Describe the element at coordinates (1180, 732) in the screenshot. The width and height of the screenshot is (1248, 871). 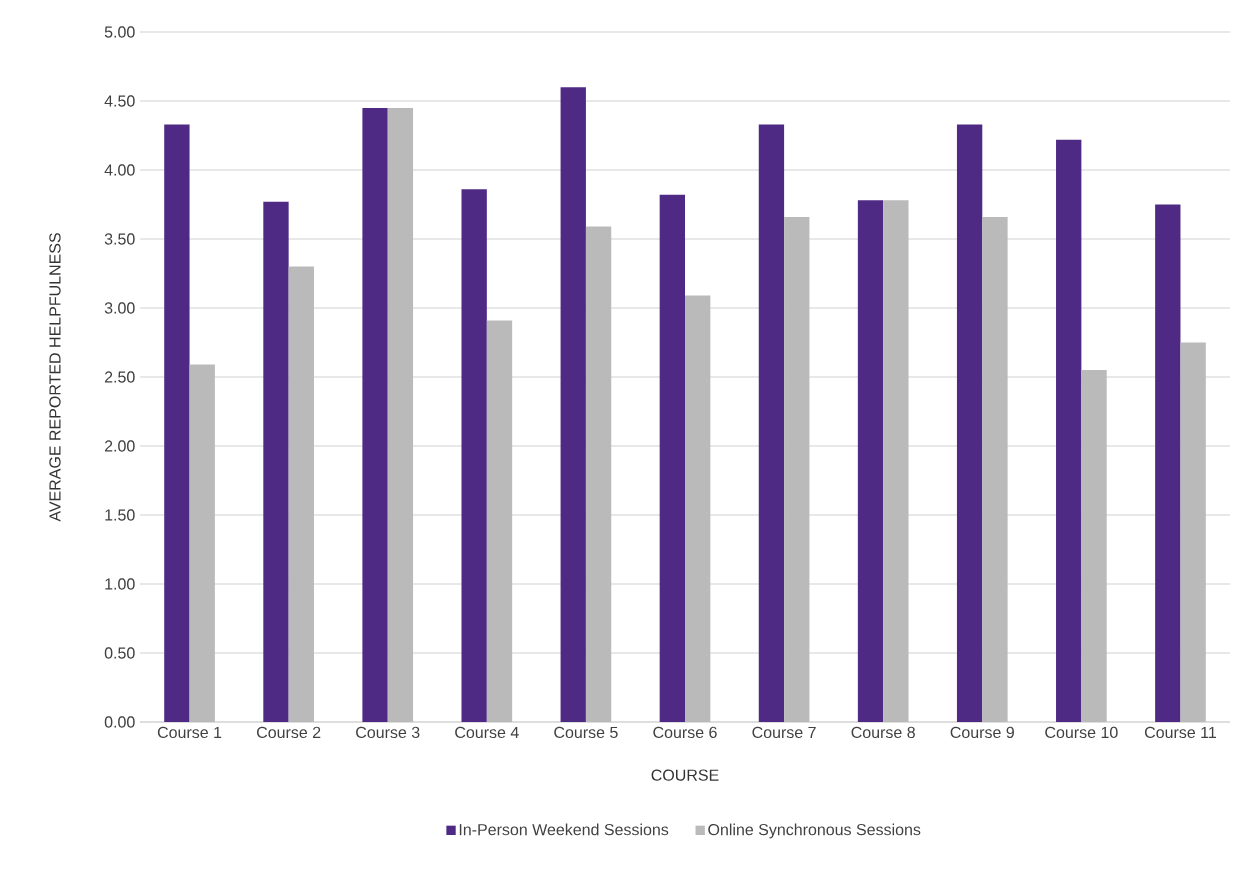
I see `x-tick-label: Course 11` at that location.